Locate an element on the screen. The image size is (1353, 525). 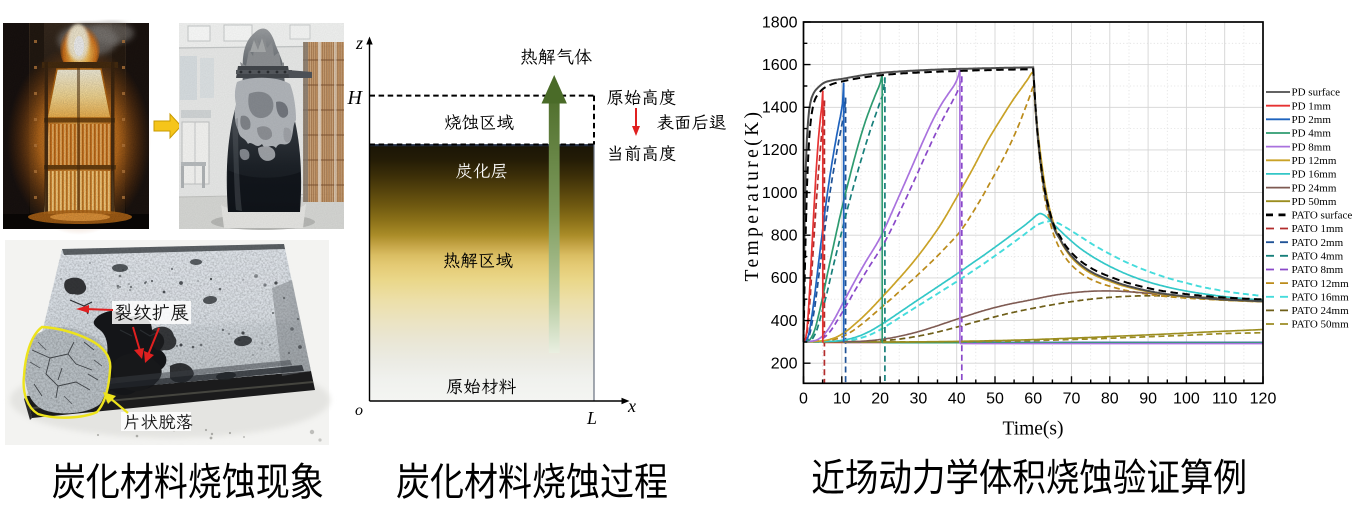
svg-text: PD 24mm is located at coordinates (1314, 188).